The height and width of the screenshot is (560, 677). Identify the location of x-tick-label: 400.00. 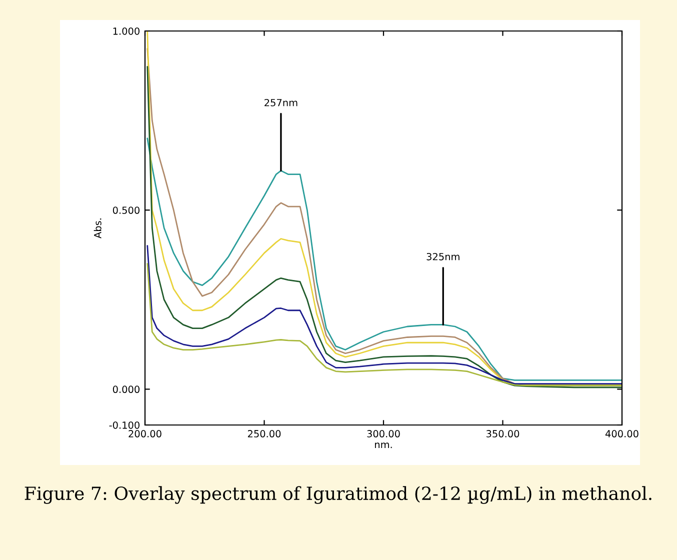
(621, 434).